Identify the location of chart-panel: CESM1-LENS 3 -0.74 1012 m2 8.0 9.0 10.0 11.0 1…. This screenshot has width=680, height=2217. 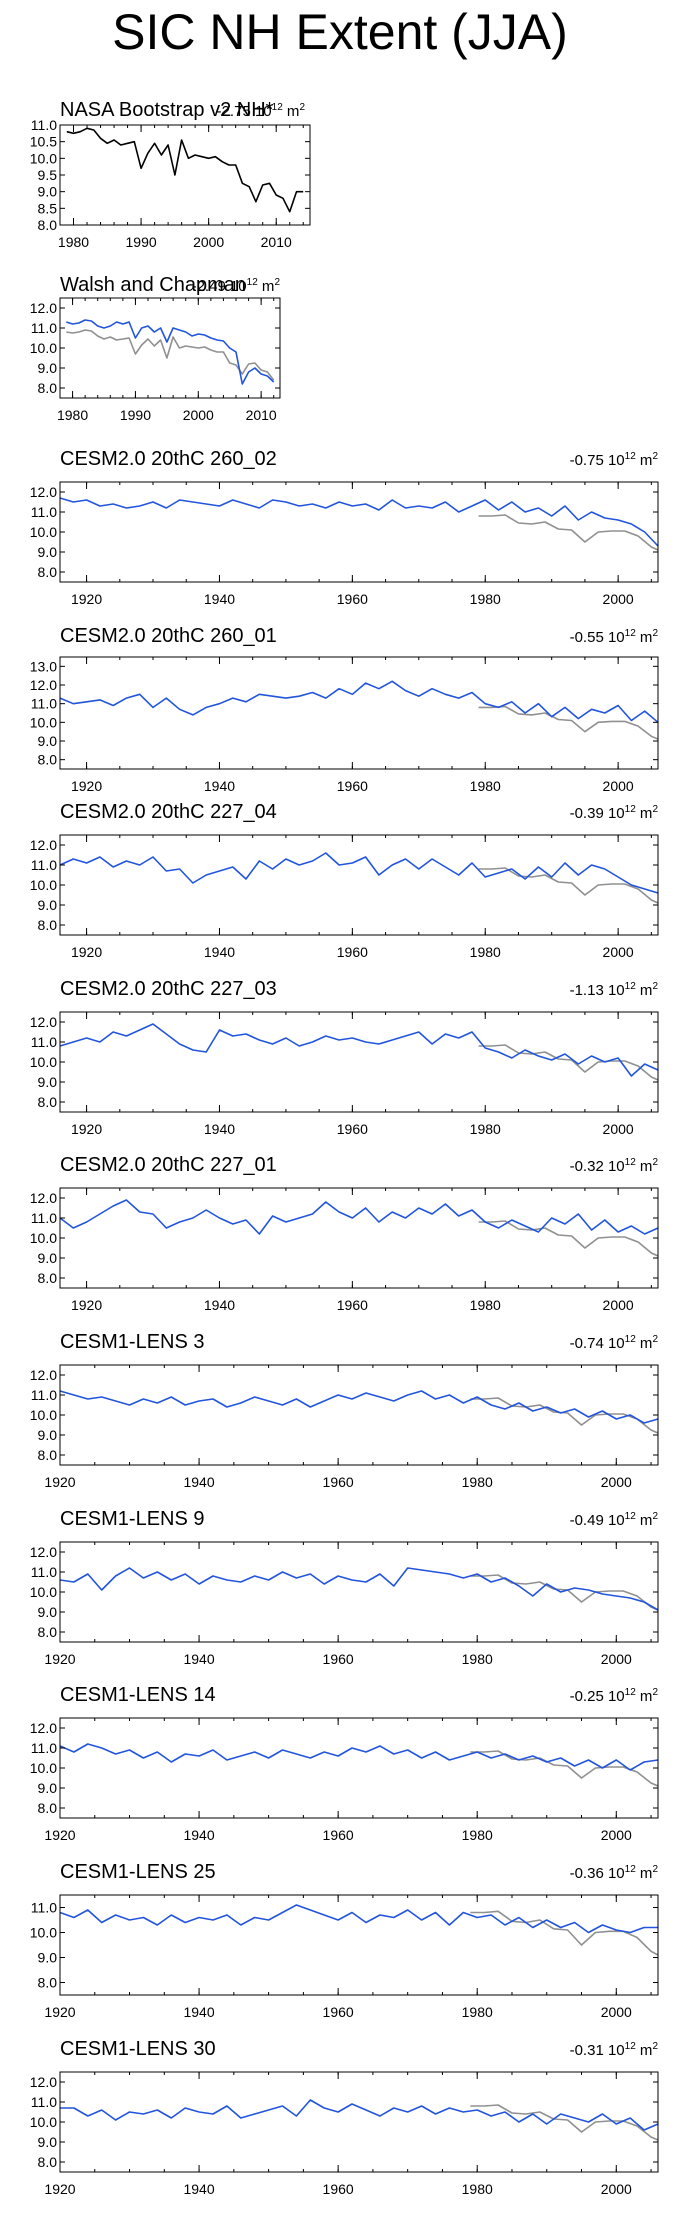
(344, 1410).